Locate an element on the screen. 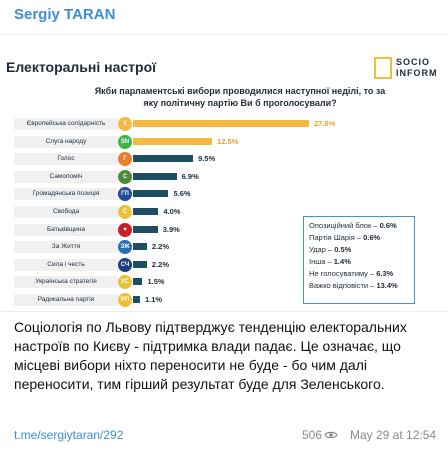  other-party-value: 6.3% is located at coordinates (385, 273).